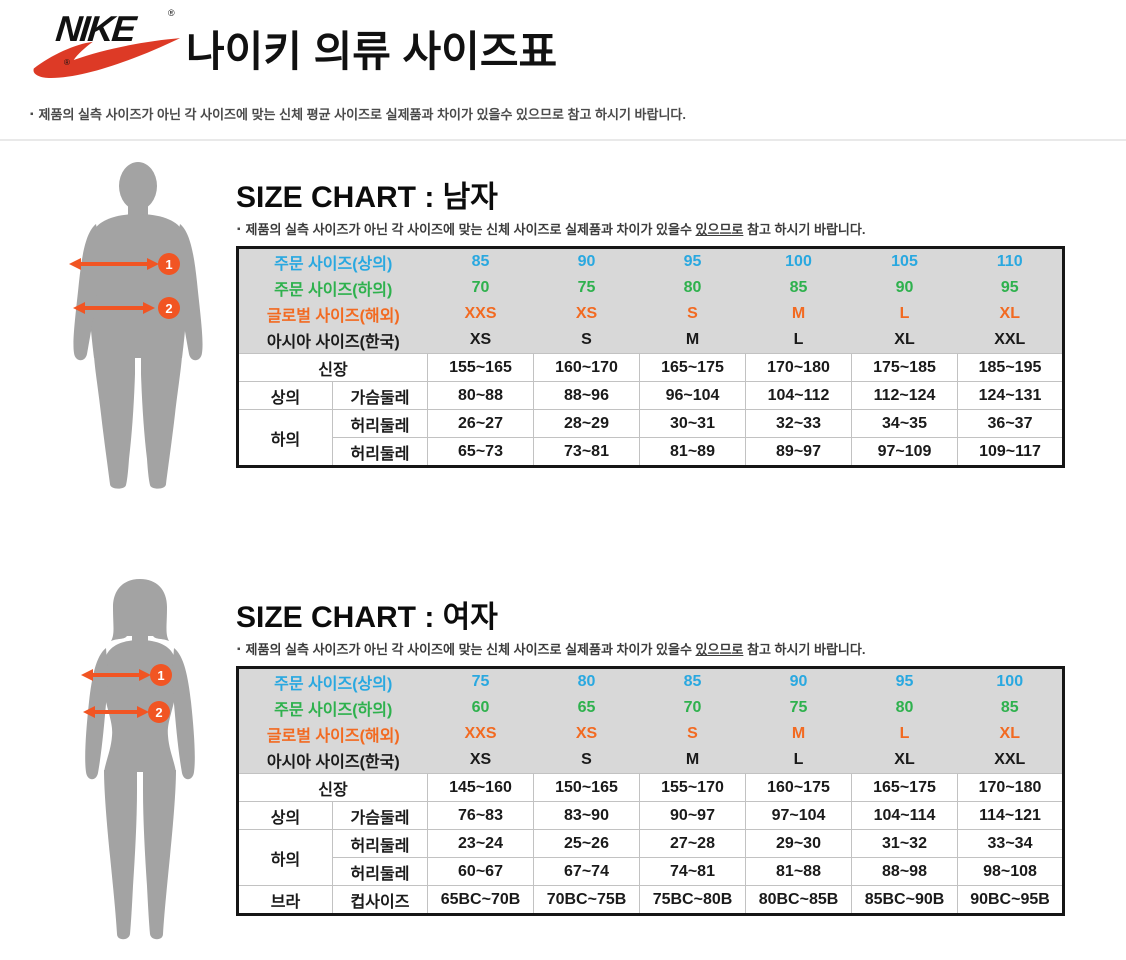 The height and width of the screenshot is (960, 1126). I want to click on measurement-cell: 124~131, so click(1010, 395).